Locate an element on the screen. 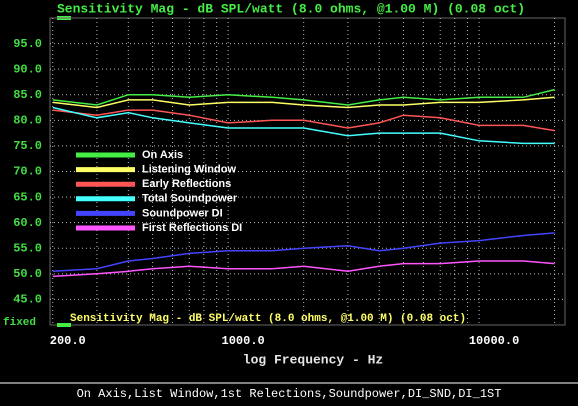 Image resolution: width=578 pixels, height=406 pixels. y-tick-label: 70.0 is located at coordinates (27, 172).